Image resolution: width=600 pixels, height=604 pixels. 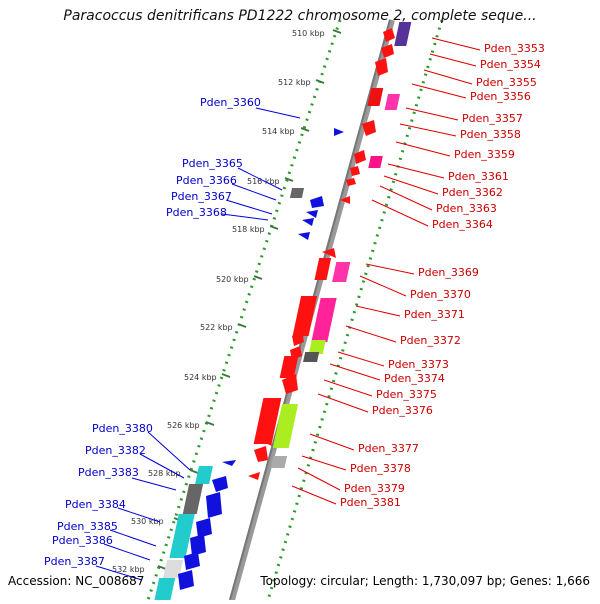 I want to click on gene-label: Pden_3362, so click(x=472, y=192).